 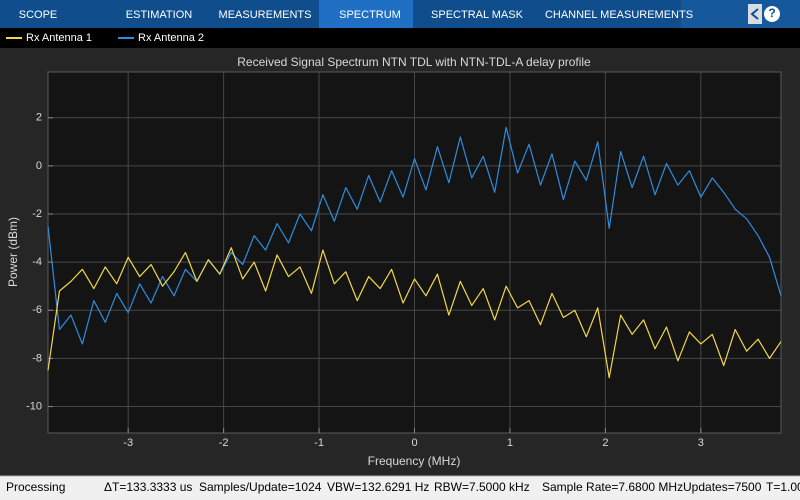 I want to click on status-item: T=1.00, so click(x=783, y=487).